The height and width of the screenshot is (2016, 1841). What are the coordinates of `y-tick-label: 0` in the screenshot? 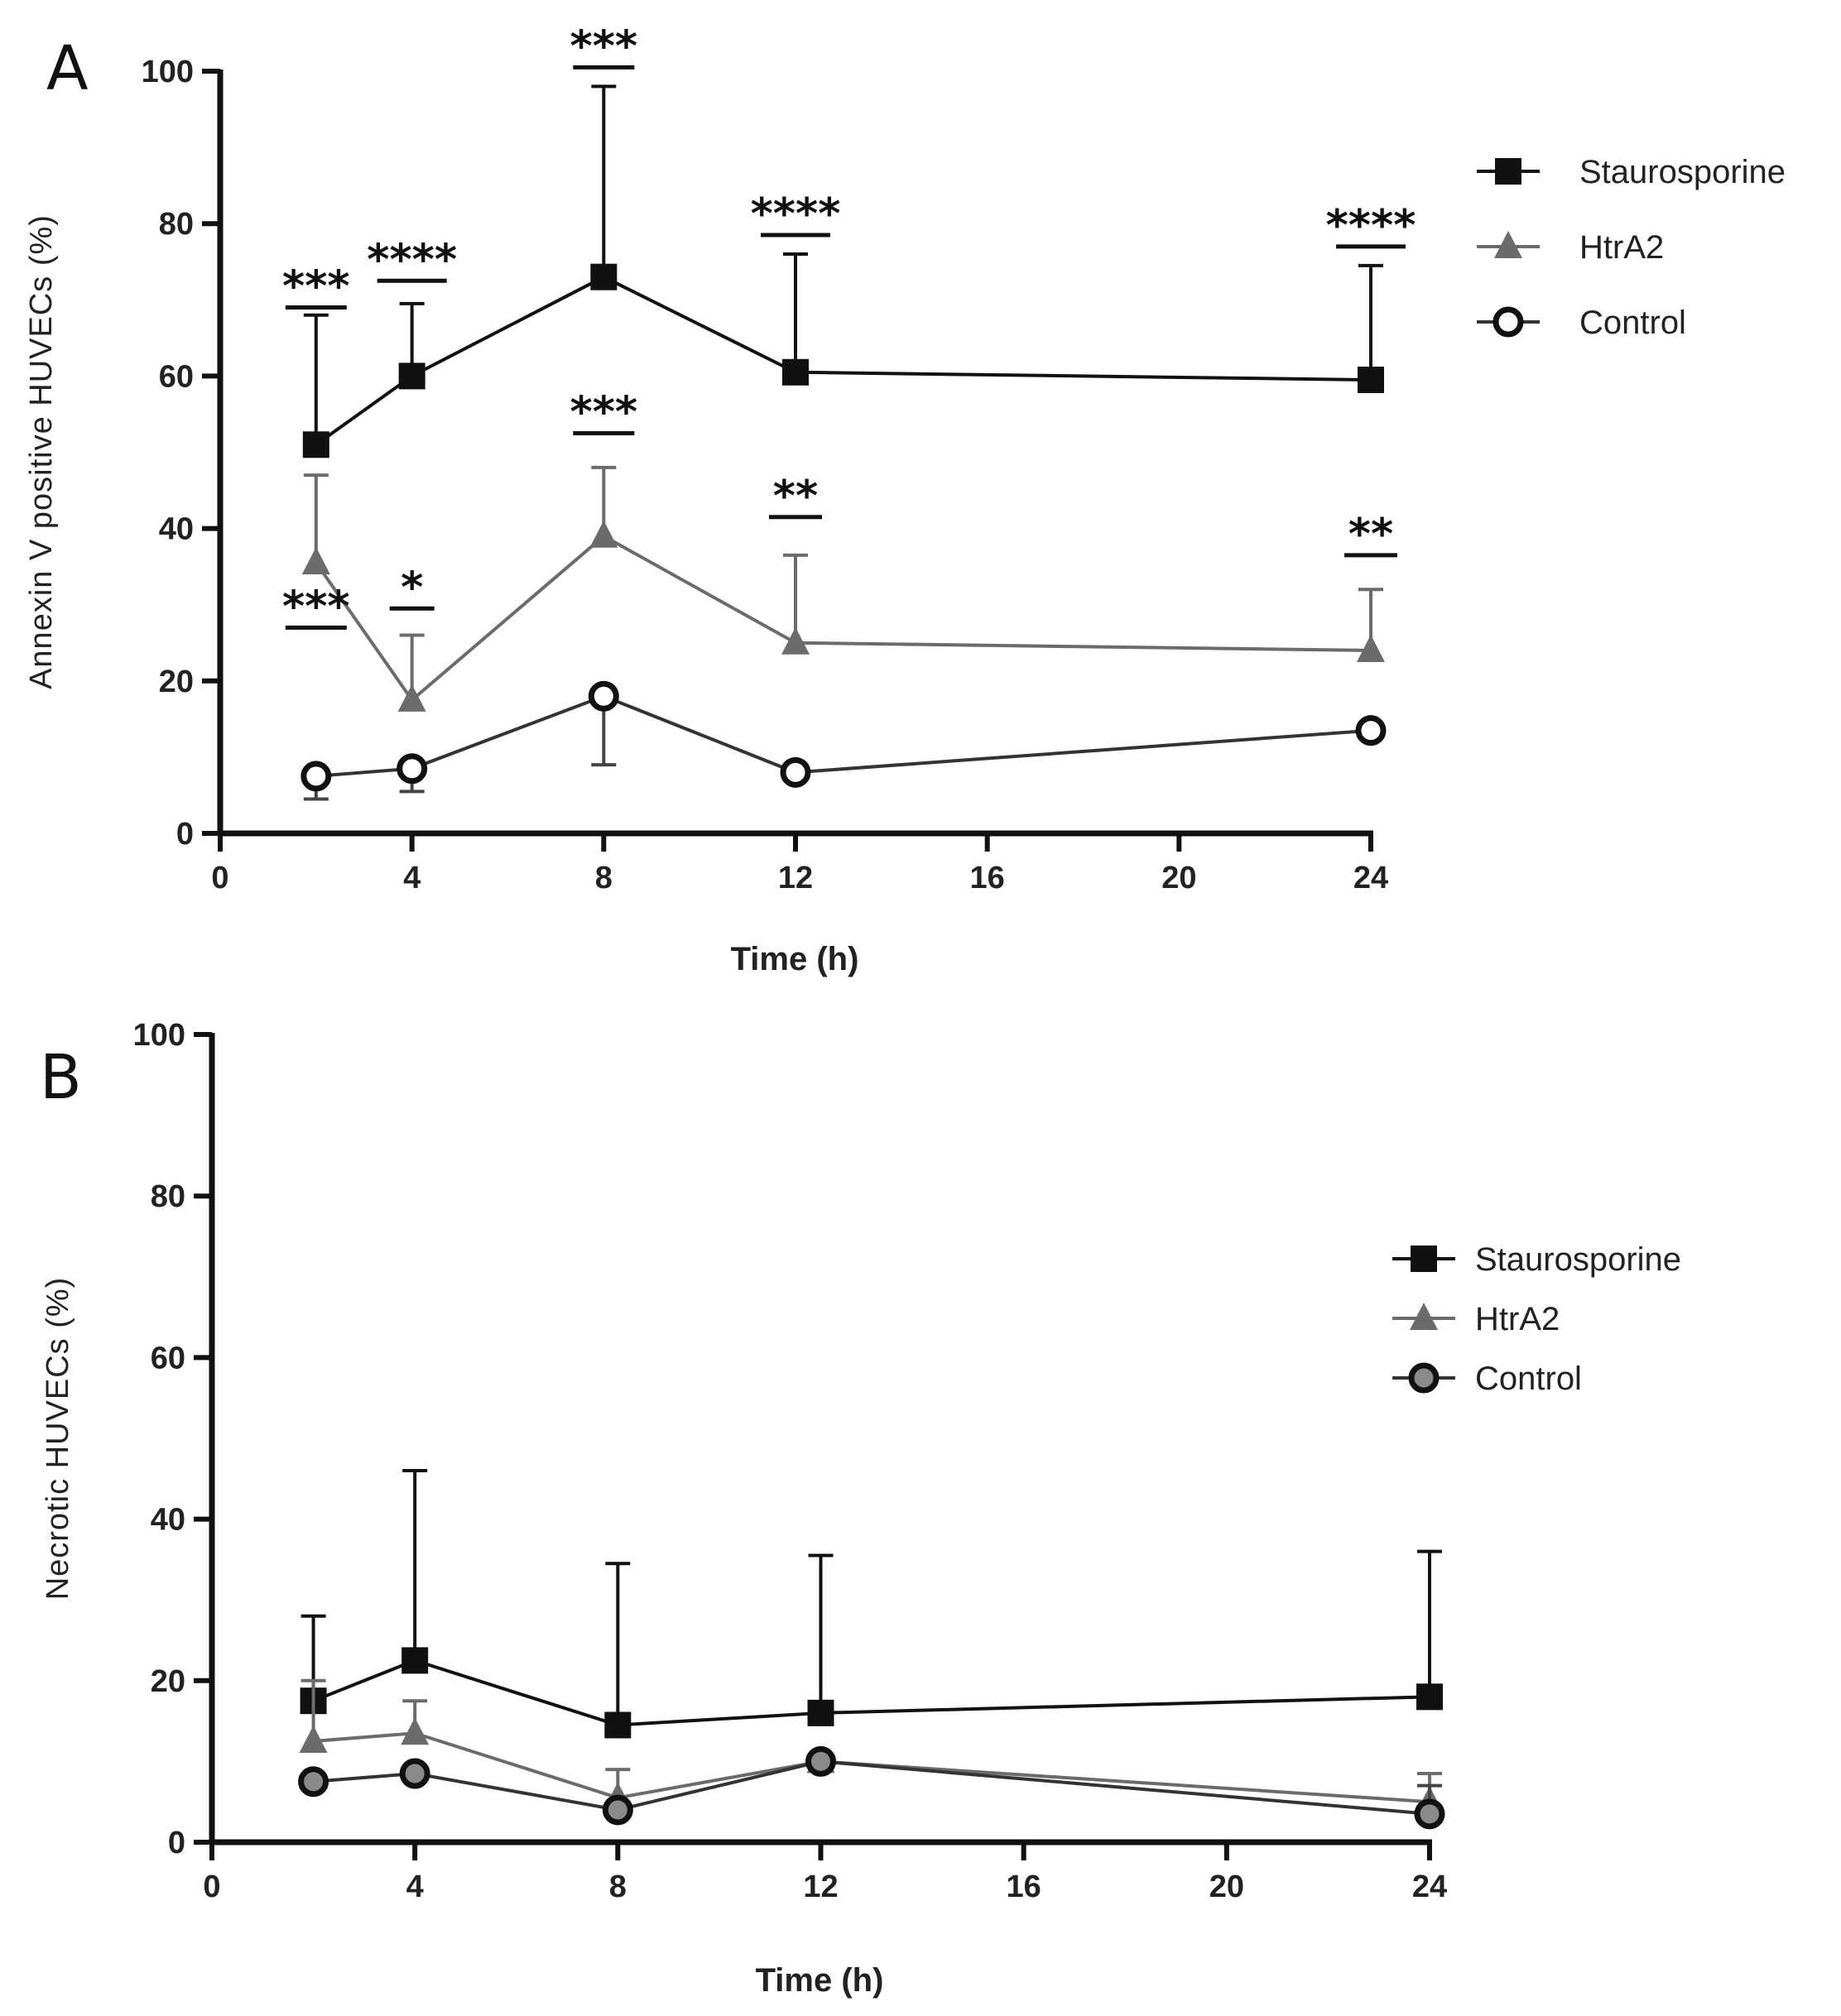 It's located at (176, 1843).